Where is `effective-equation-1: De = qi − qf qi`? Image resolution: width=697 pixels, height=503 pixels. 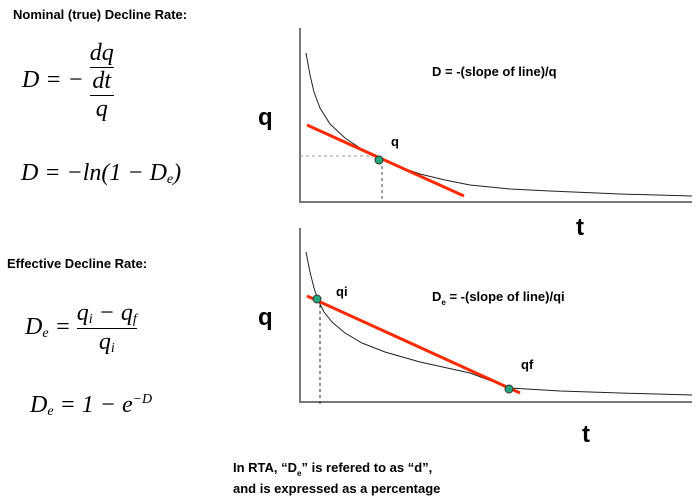
effective-equation-1: De = qi − qf qi is located at coordinates (81, 328).